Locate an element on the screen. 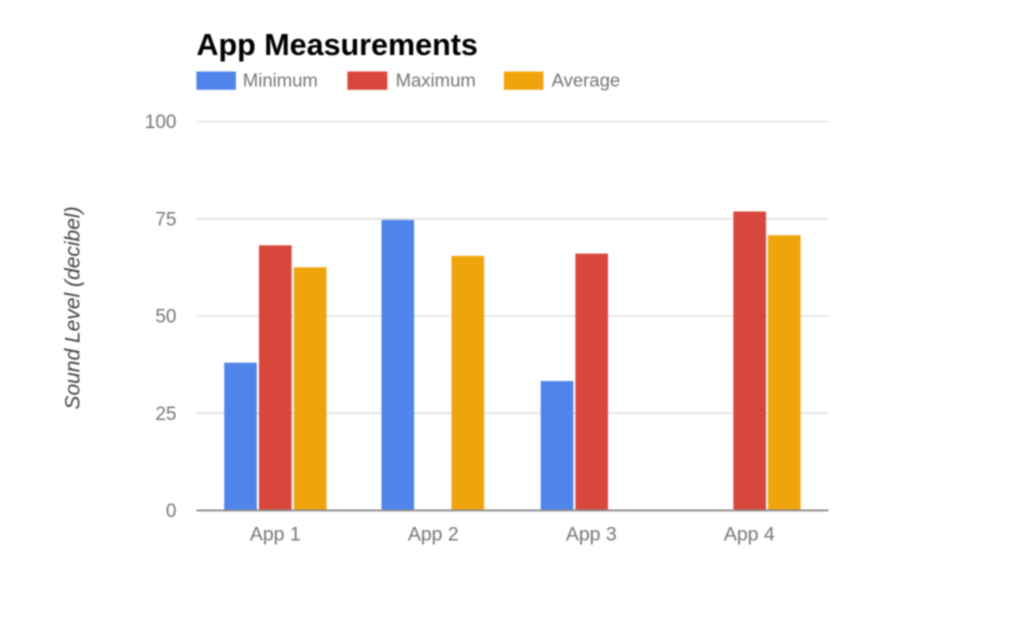  svg-text: 100 is located at coordinates (161, 122).